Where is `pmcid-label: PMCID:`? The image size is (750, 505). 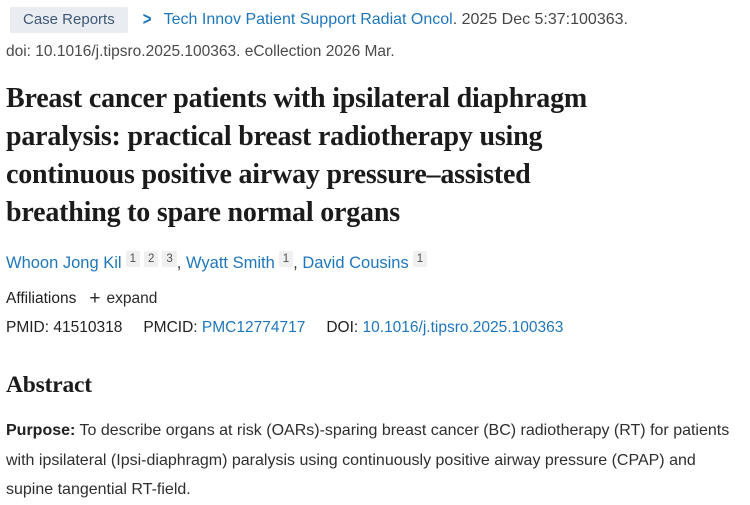 pmcid-label: PMCID: is located at coordinates (170, 327).